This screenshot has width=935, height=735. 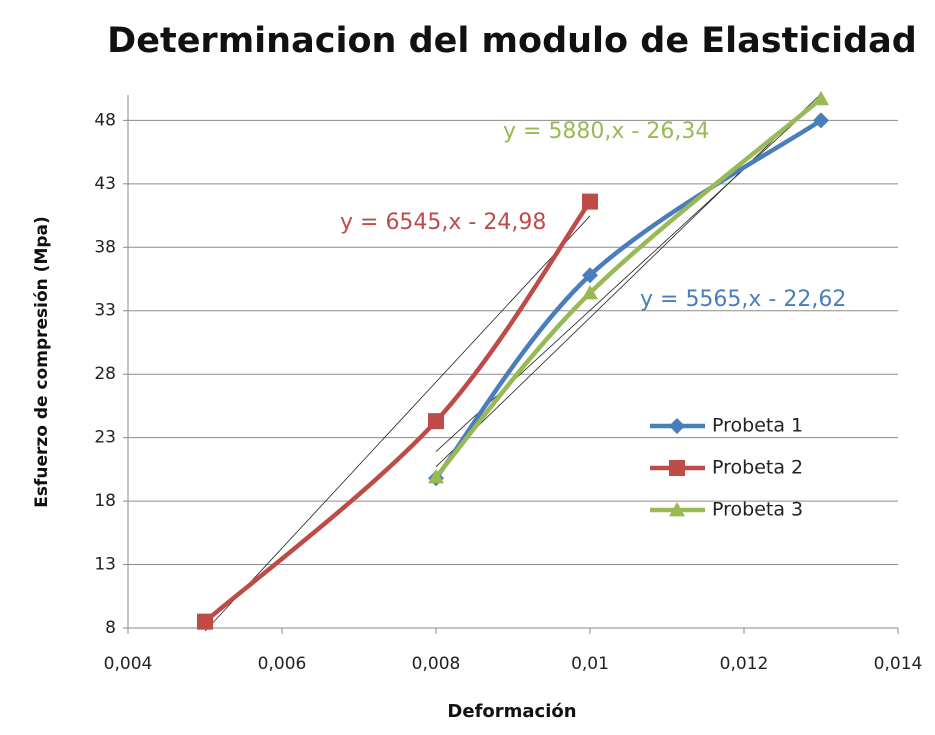 What do you see at coordinates (512, 41) in the screenshot?
I see `chart-title: Determinacion del modulo de Elasticidad` at bounding box center [512, 41].